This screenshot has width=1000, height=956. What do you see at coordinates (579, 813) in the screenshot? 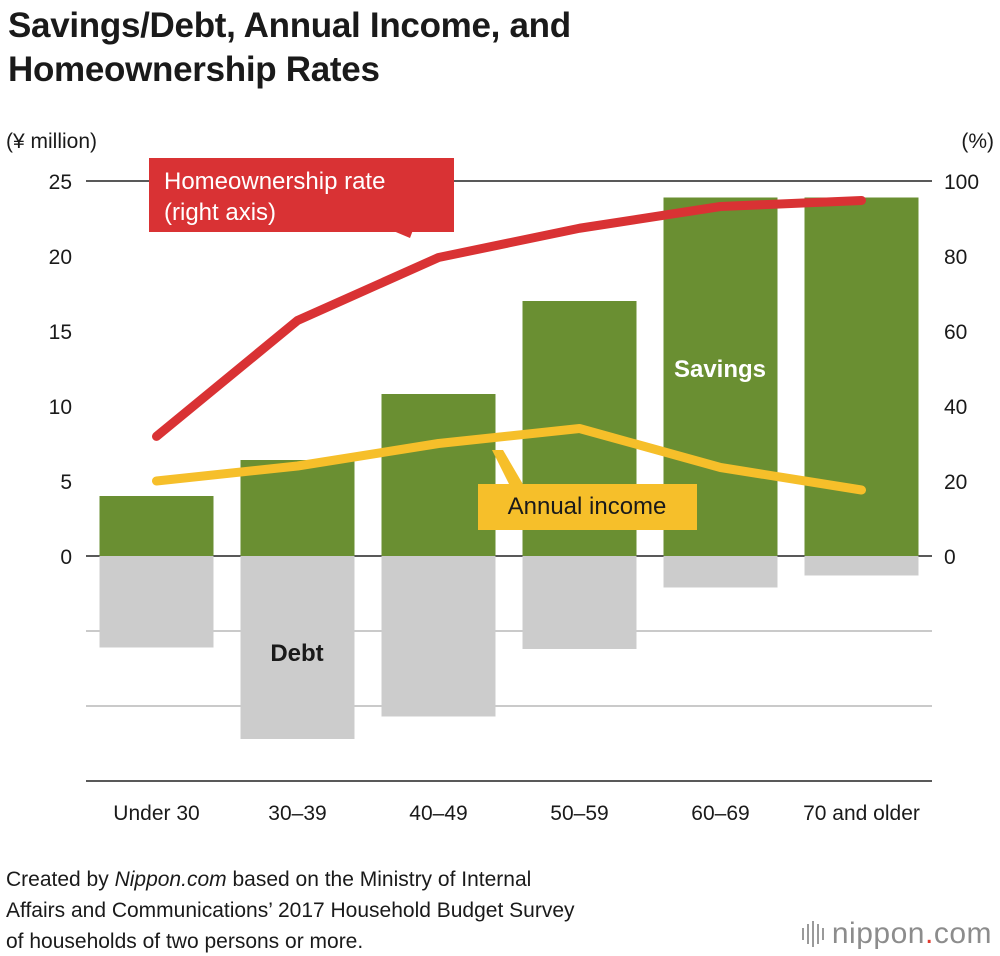
I see `x-tick-label-3: 50–59` at bounding box center [579, 813].